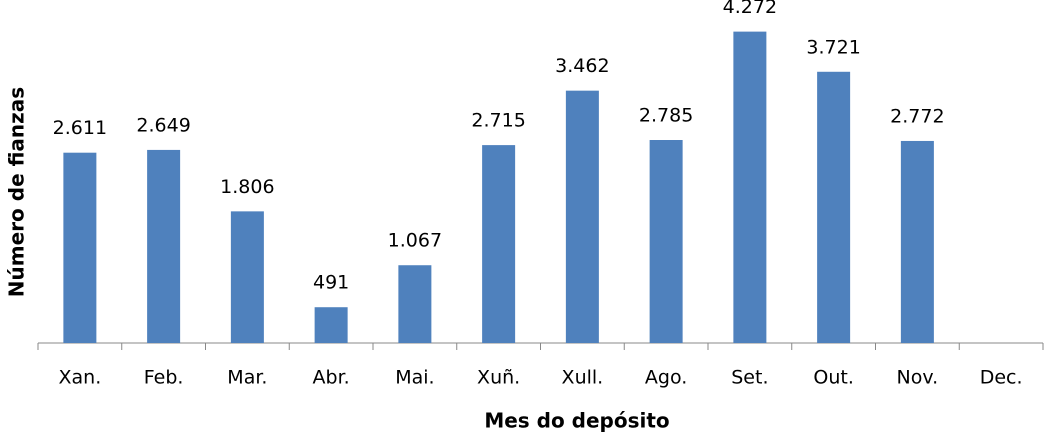 The image size is (1046, 440). I want to click on x-tick-label: Nov., so click(918, 378).